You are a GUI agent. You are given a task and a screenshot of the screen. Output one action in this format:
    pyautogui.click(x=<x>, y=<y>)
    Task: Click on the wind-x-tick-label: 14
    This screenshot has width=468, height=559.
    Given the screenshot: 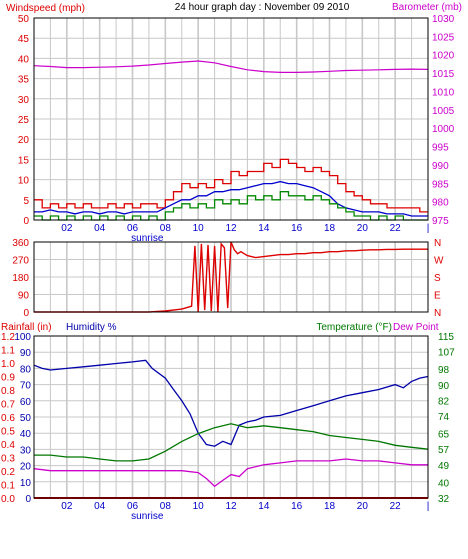 What is the action you would take?
    pyautogui.click(x=264, y=228)
    